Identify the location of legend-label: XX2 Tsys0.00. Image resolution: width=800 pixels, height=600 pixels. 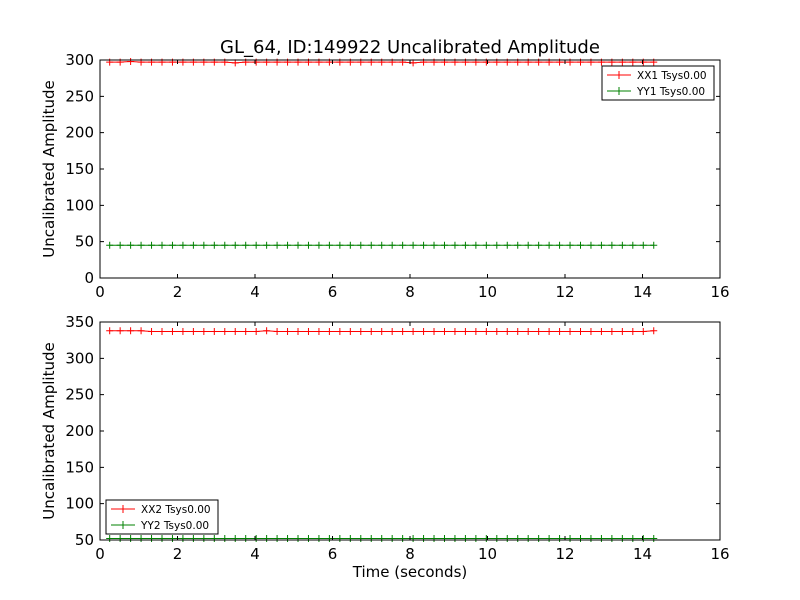
(176, 510).